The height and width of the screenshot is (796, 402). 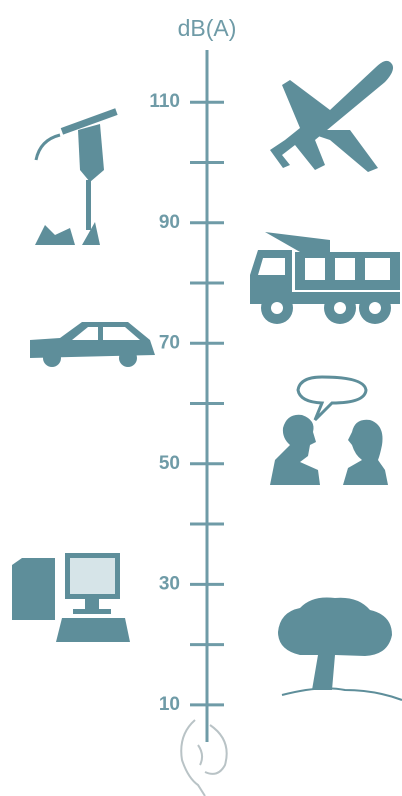 I want to click on truck-icon, so click(x=325, y=278).